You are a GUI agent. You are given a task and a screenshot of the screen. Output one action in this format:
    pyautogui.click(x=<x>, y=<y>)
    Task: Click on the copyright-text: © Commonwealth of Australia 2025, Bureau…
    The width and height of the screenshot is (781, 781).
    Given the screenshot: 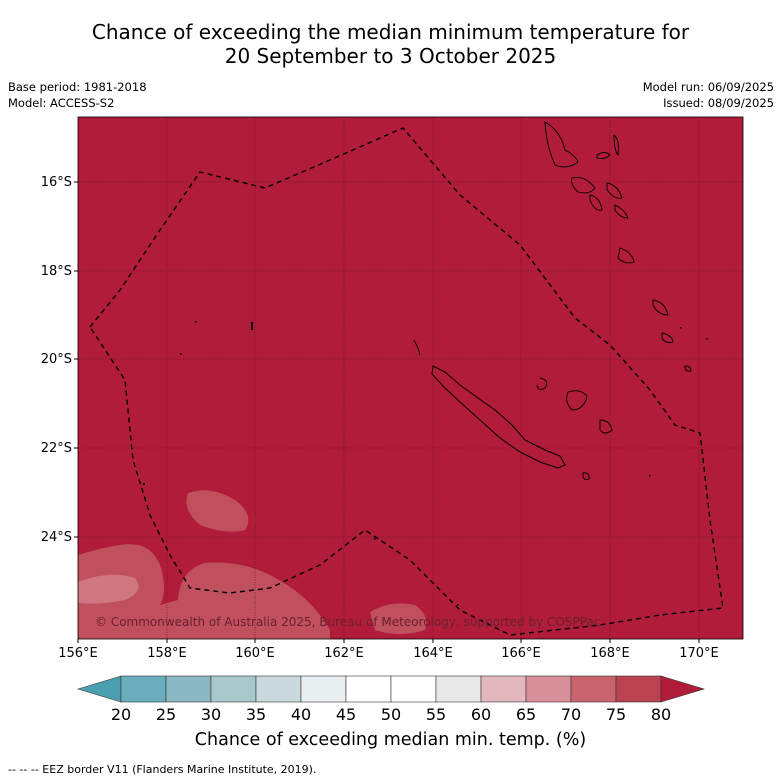 What is the action you would take?
    pyautogui.click(x=347, y=622)
    